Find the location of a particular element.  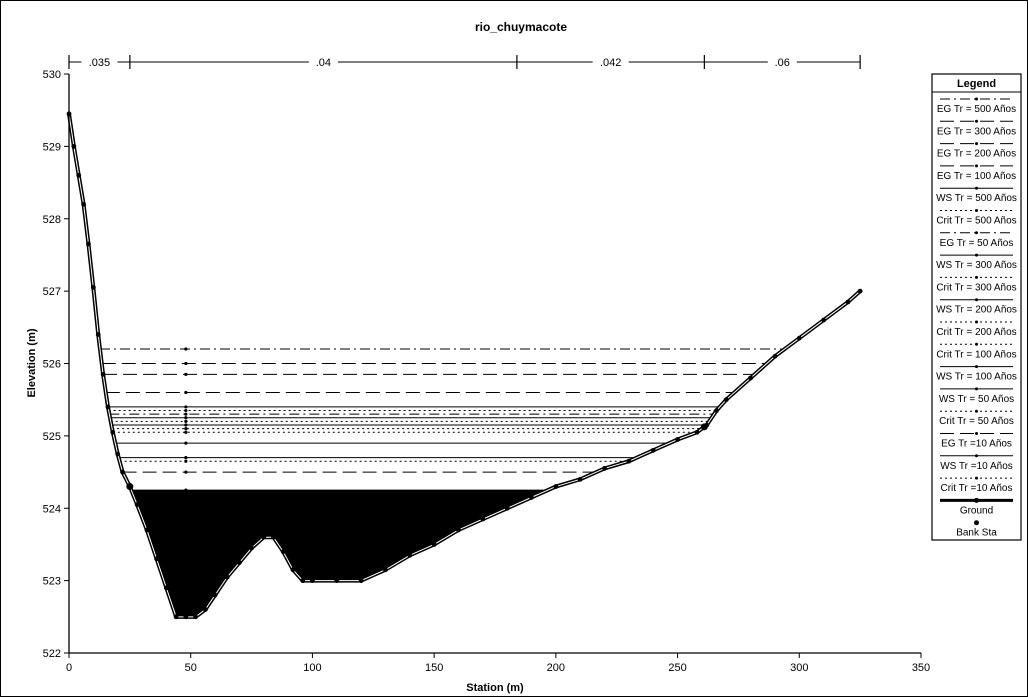

legend-entry-label: WS Tr = 500 Años is located at coordinates (976, 198).